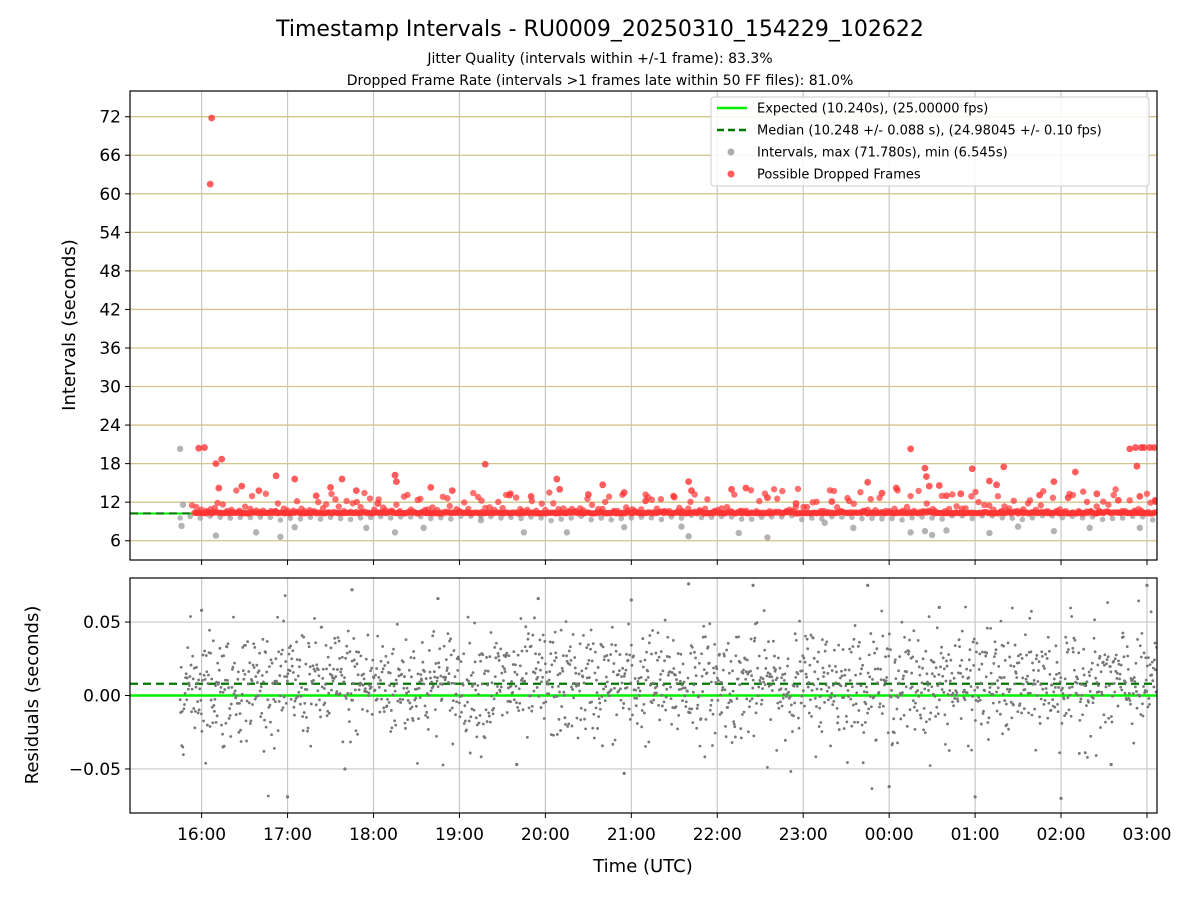  Describe the element at coordinates (545, 835) in the screenshot. I see `x-tick-label: 20:00` at that location.